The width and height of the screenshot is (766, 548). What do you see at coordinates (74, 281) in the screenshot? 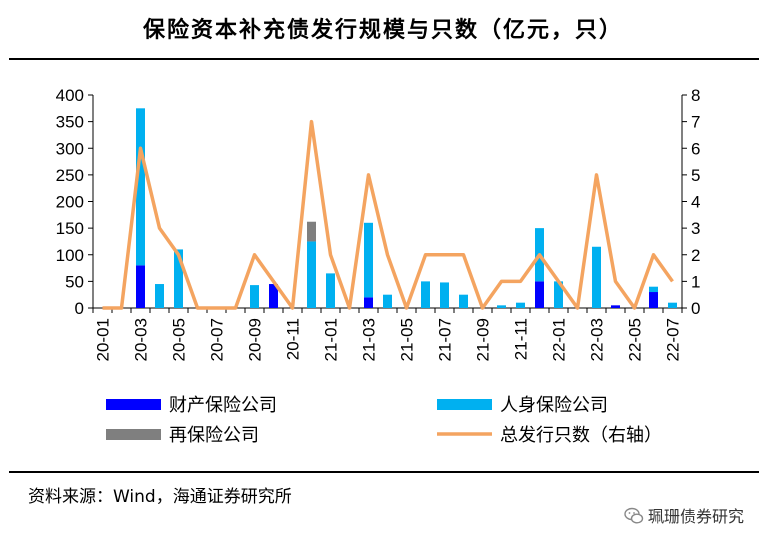
I see `y-tick-label: 50` at bounding box center [74, 281].